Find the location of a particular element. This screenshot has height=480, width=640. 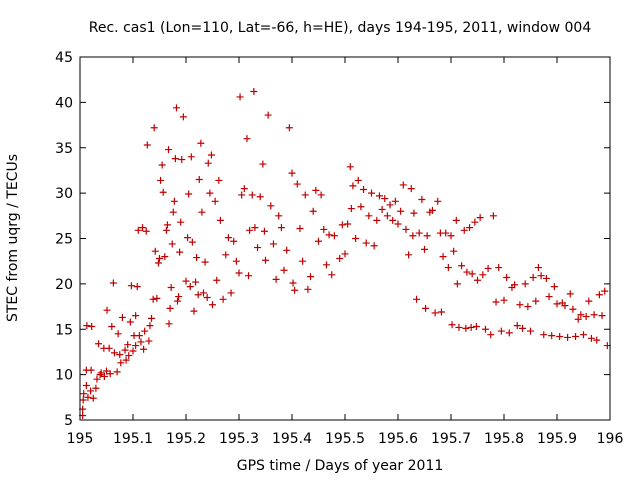

x-axis-label: GPS time / Days of year 2011 is located at coordinates (340, 466).